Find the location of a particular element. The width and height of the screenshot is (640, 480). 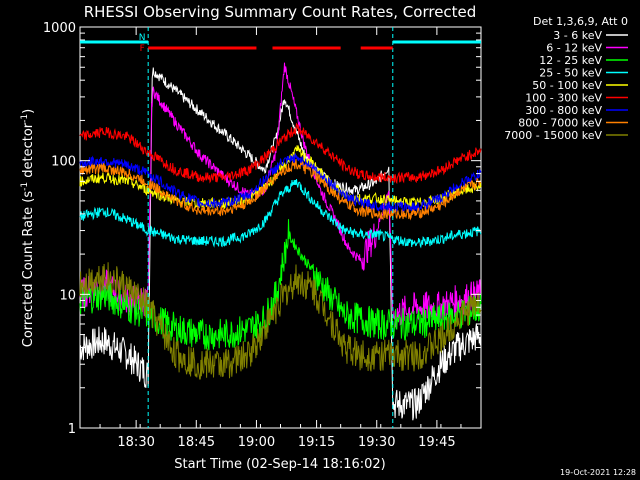

x-tick-label-5: 19:30 is located at coordinates (376, 442).